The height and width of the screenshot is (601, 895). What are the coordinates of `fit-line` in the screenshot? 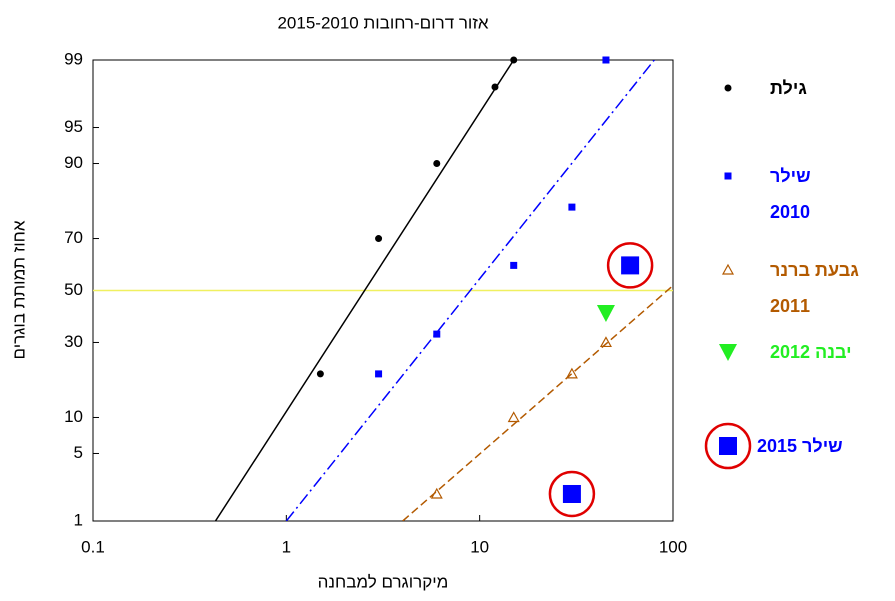 It's located at (537, 402).